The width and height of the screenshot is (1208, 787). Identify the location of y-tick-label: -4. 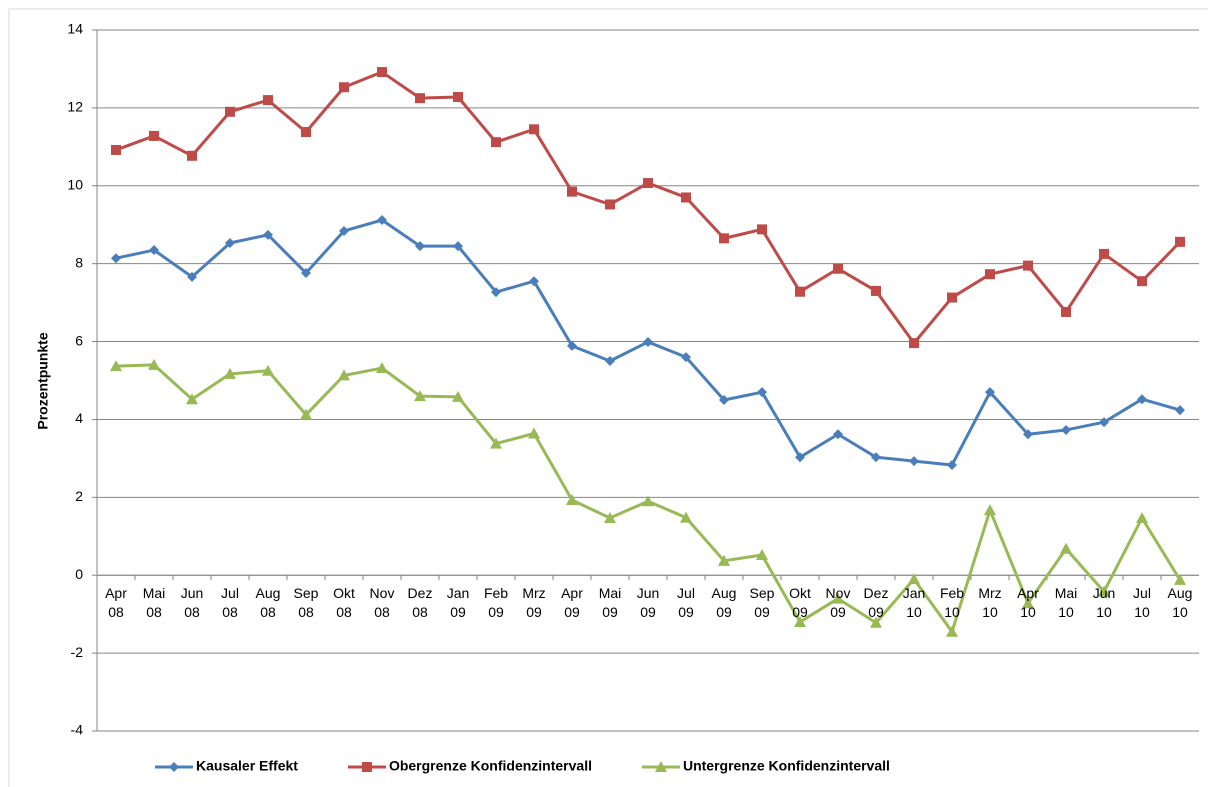
(77, 730).